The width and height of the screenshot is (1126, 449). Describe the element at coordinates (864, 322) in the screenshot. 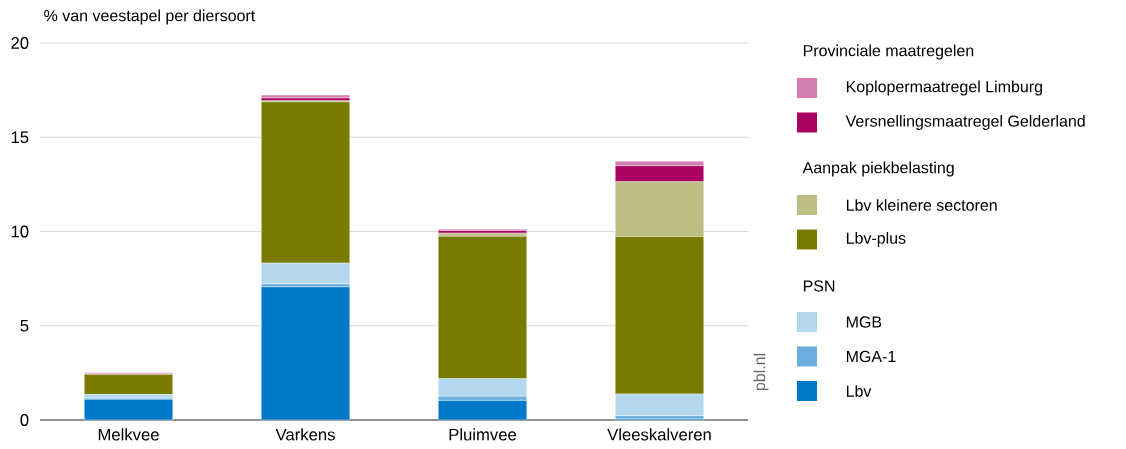

I see `legend-label: MGB` at that location.